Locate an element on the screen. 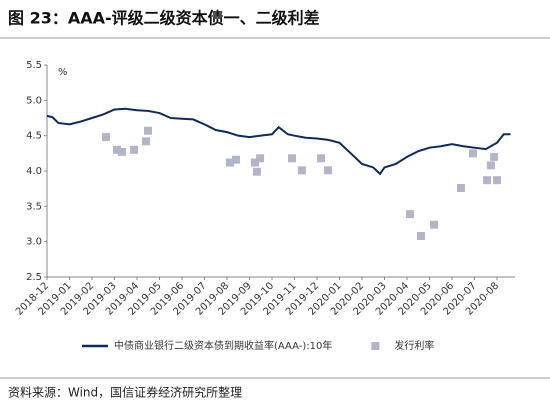  y-tick-label: 5.0 is located at coordinates (34, 100).